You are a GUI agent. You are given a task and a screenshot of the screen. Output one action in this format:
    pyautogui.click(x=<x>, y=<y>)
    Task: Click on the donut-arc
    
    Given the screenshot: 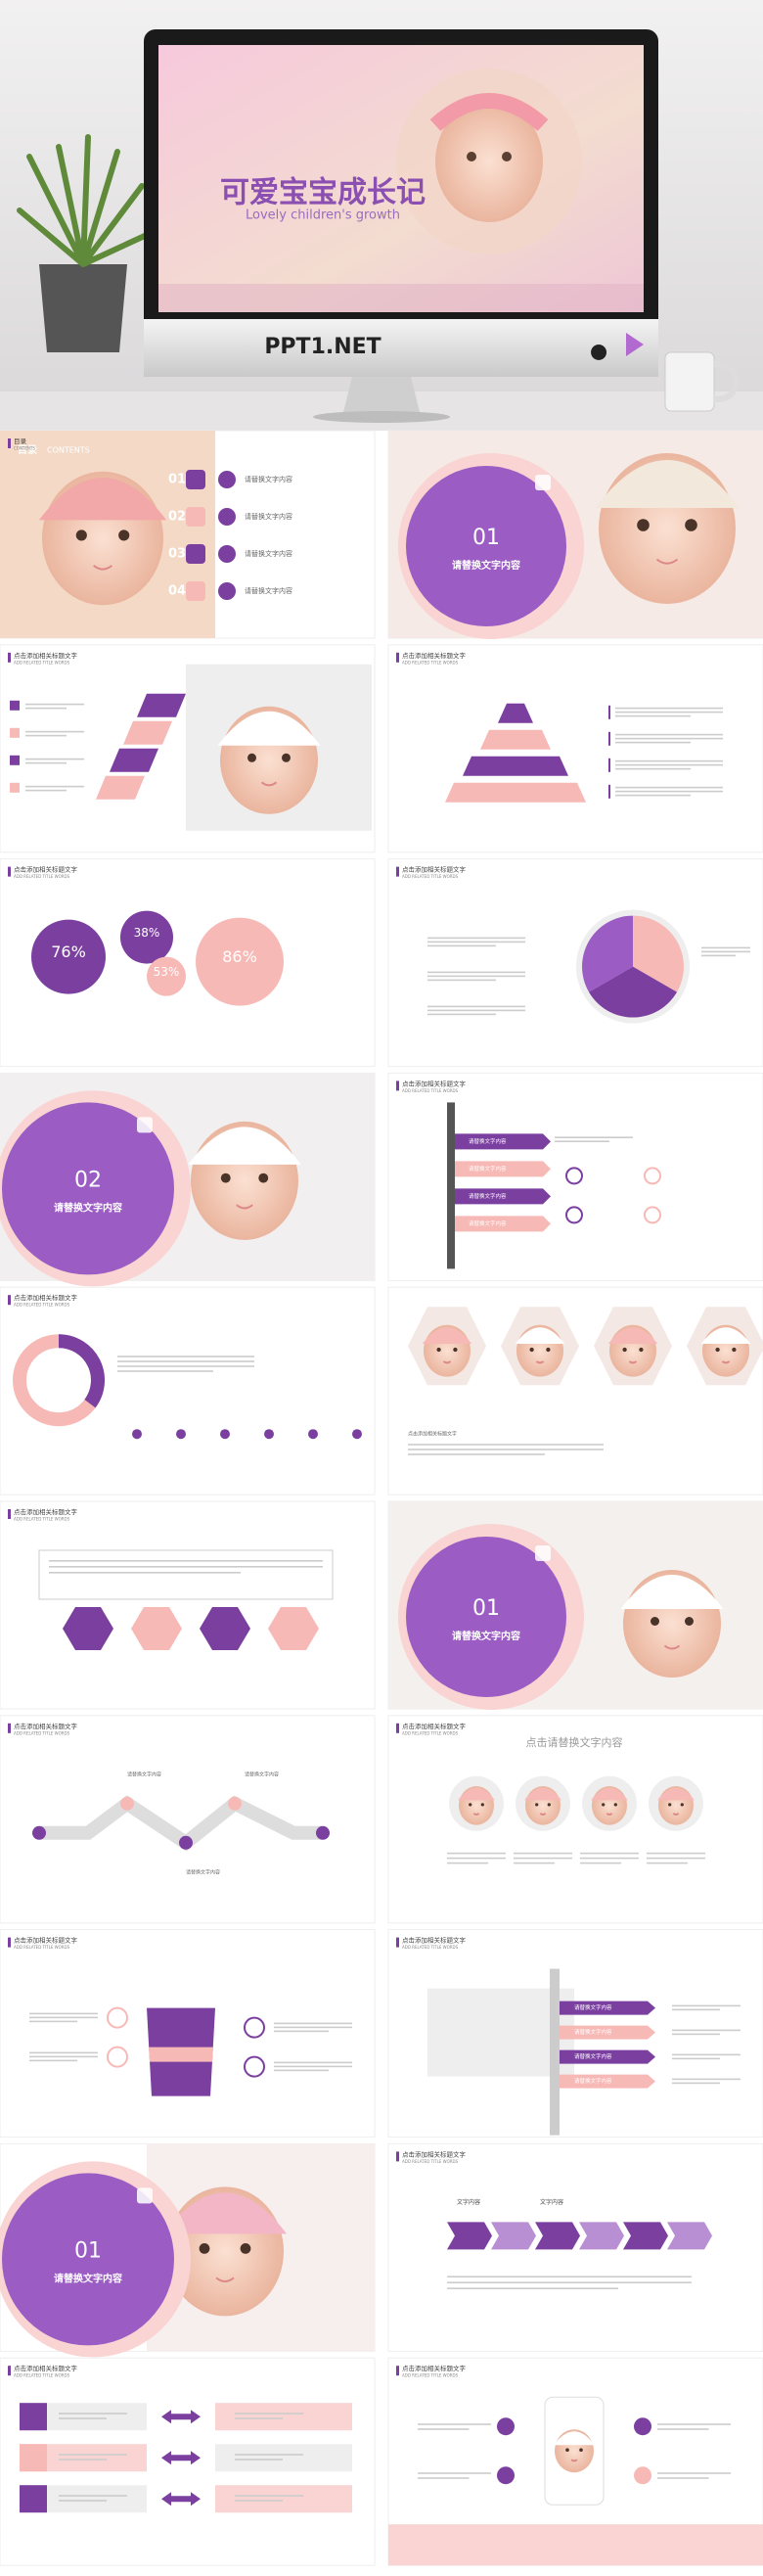 What is the action you would take?
    pyautogui.click(x=81, y=1371)
    